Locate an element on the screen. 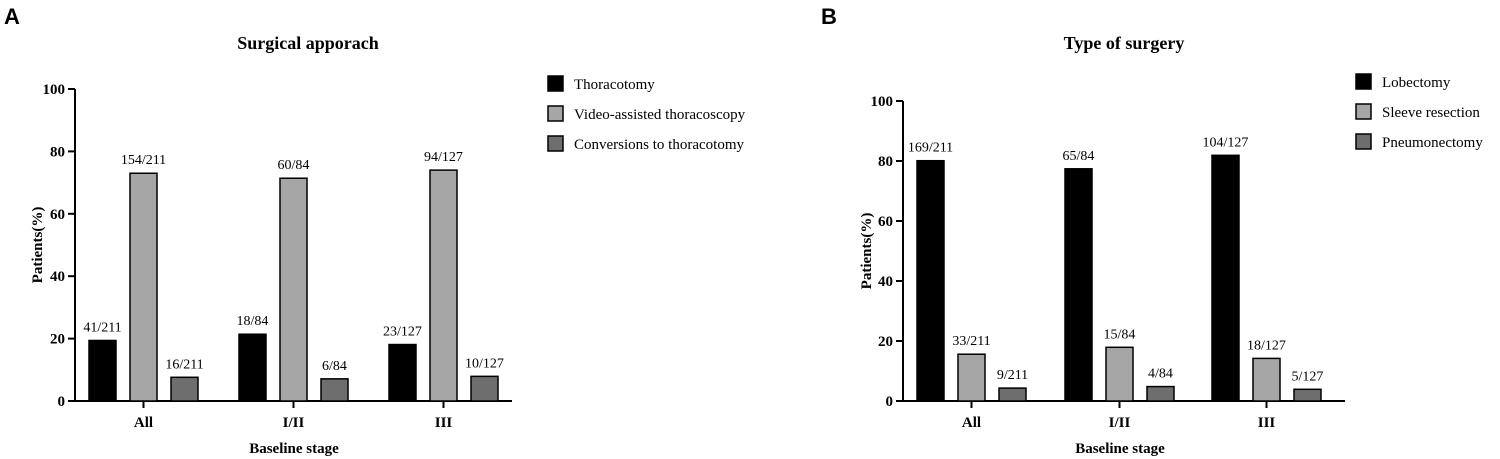  data-label: 169/211 is located at coordinates (930, 148).